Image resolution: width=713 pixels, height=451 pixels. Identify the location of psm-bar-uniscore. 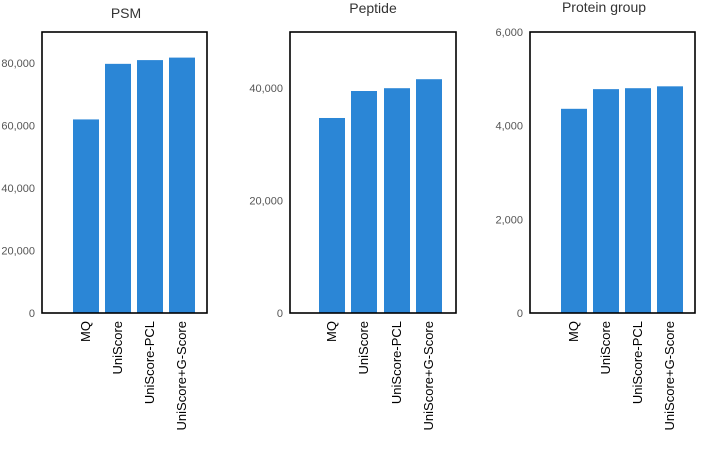
(118, 188).